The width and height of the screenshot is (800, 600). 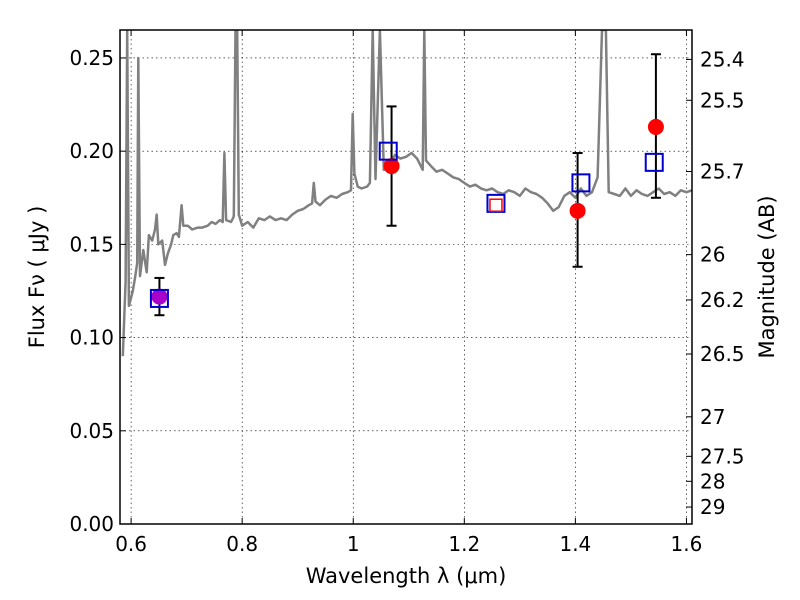 I want to click on x-tick-label: 1, so click(x=353, y=544).